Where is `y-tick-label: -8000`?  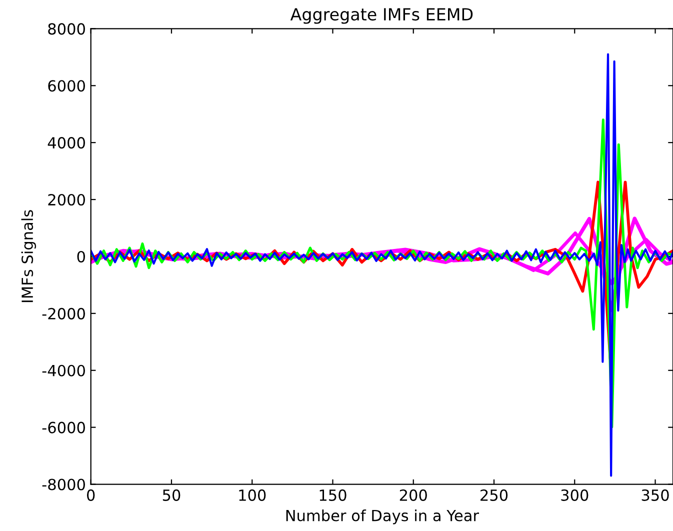
y-tick-label: -8000 is located at coordinates (63, 484).